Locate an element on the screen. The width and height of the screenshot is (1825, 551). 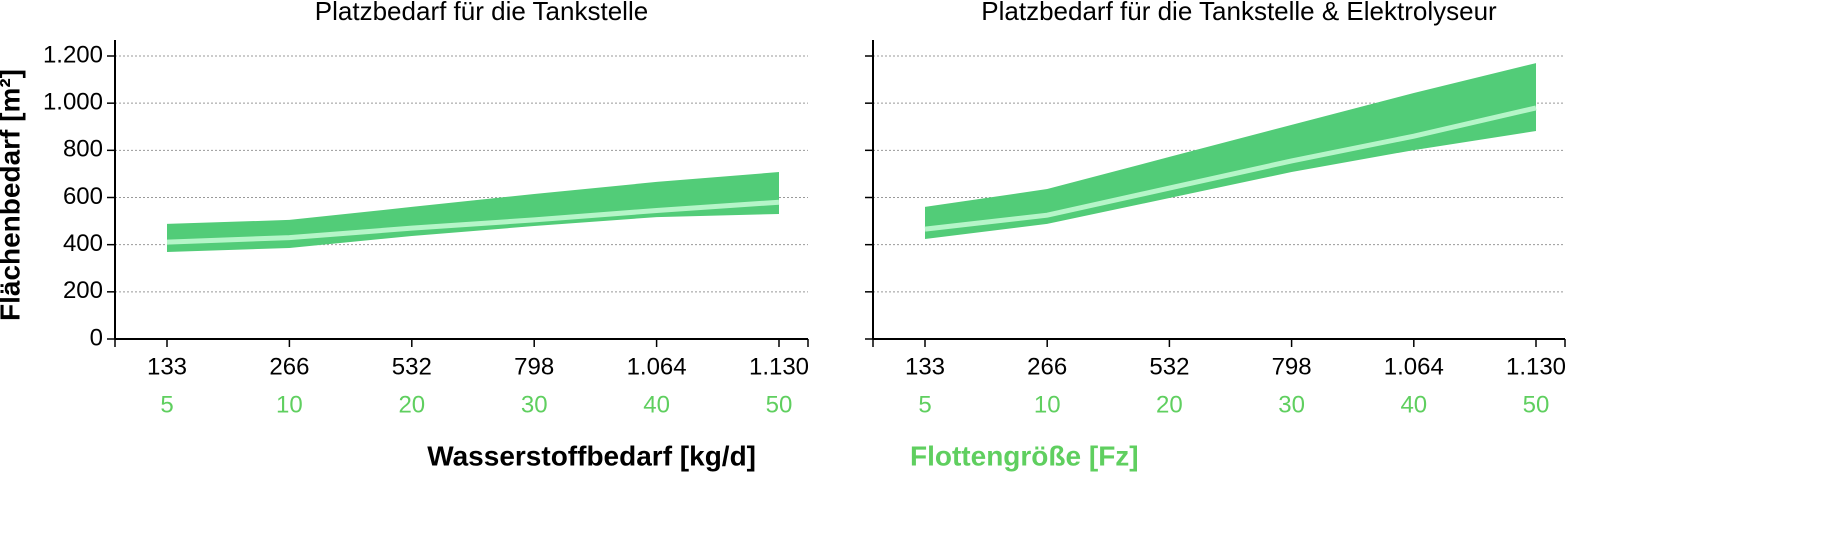
y-tick-label: 1.000 is located at coordinates (73, 102).